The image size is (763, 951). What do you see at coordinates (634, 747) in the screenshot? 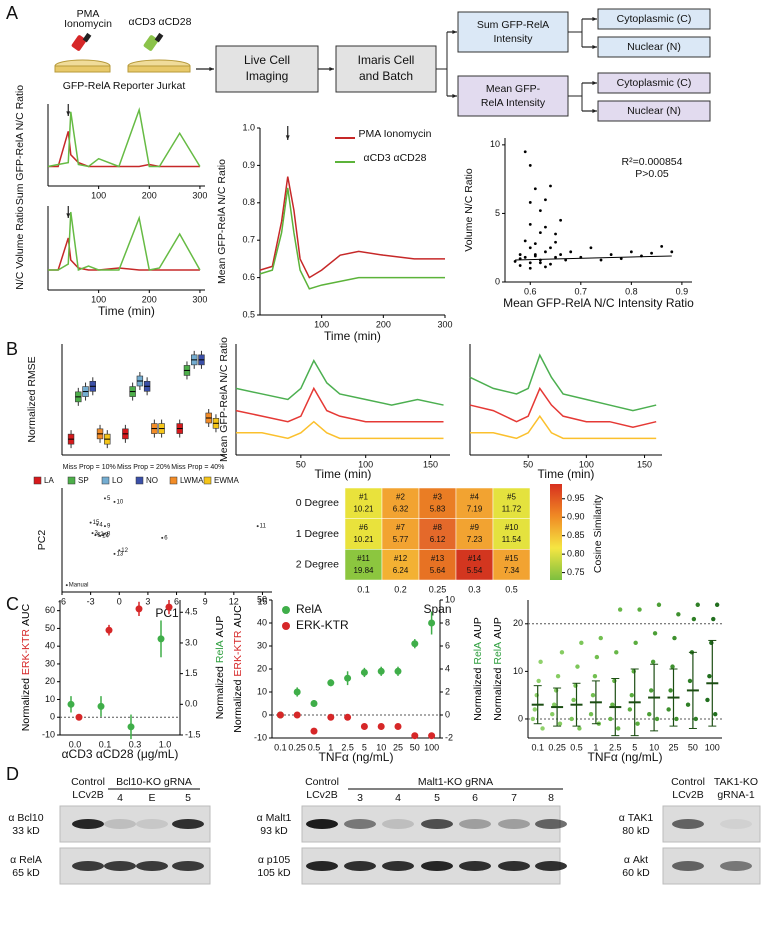
I see `x-tick-label: 5` at bounding box center [634, 747].